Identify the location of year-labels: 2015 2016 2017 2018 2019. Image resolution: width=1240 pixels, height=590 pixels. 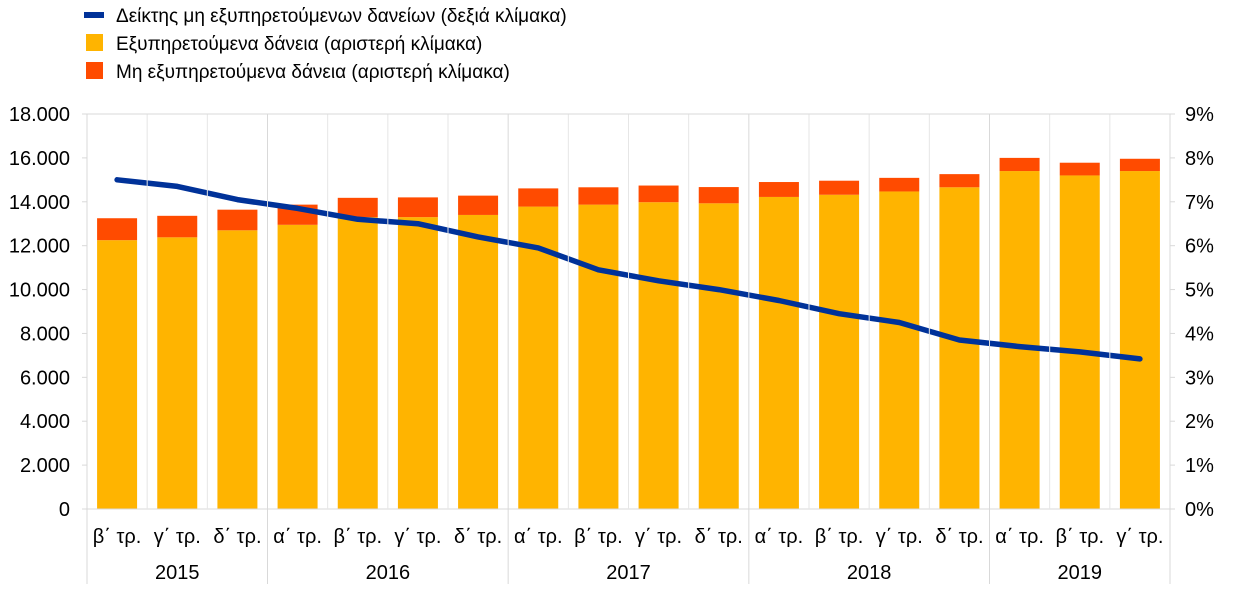
(628, 573).